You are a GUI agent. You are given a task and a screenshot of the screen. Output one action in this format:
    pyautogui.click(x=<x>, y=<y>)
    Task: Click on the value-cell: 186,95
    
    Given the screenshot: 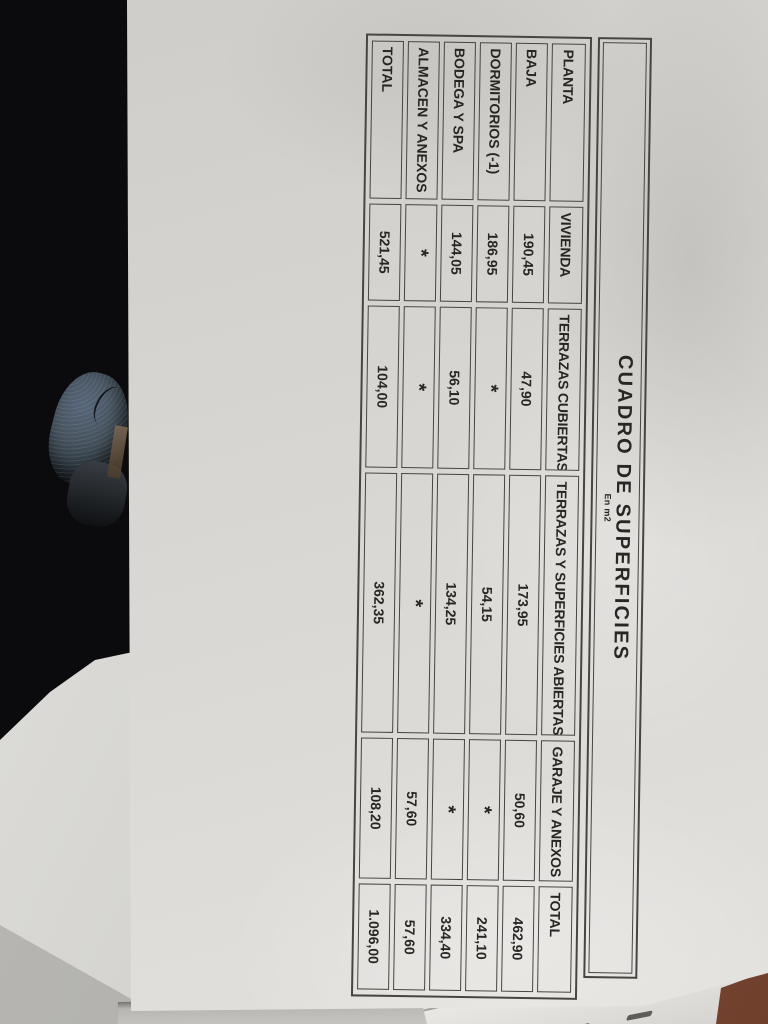 What is the action you would take?
    pyautogui.click(x=492, y=254)
    